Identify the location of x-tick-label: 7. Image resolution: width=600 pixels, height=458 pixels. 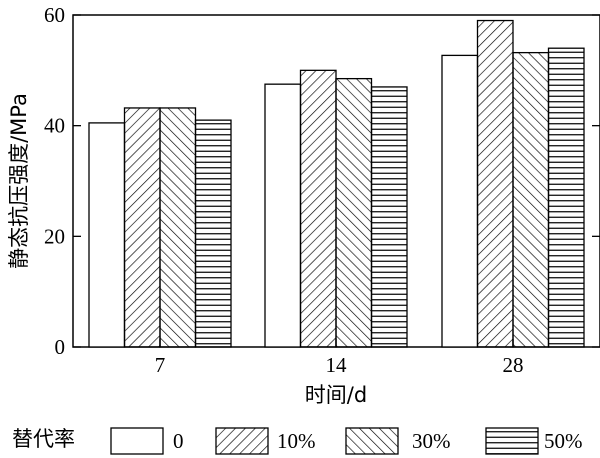
(160, 365).